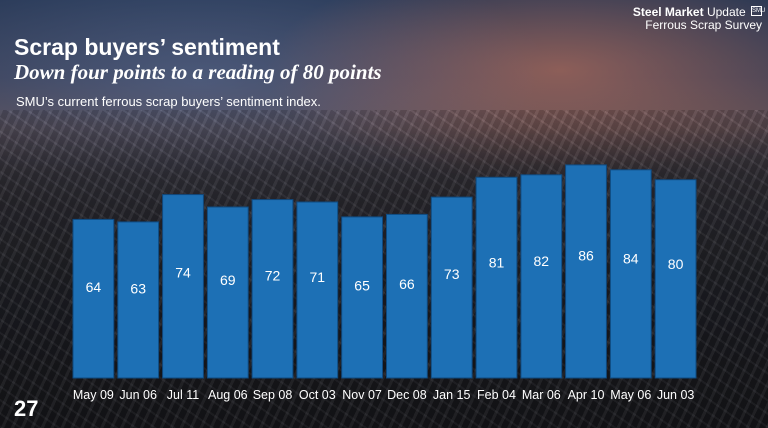 The image size is (768, 428). Describe the element at coordinates (703, 25) in the screenshot. I see `brand-survey: Ferrous Scrap Survey` at that location.